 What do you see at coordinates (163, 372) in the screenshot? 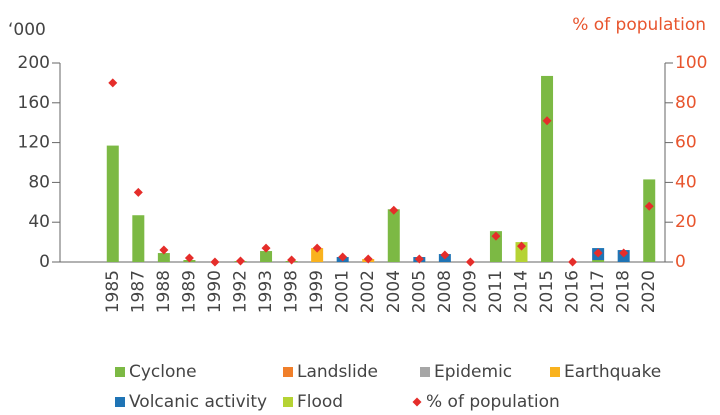
I see `legend-label: Cyclone` at bounding box center [163, 372].